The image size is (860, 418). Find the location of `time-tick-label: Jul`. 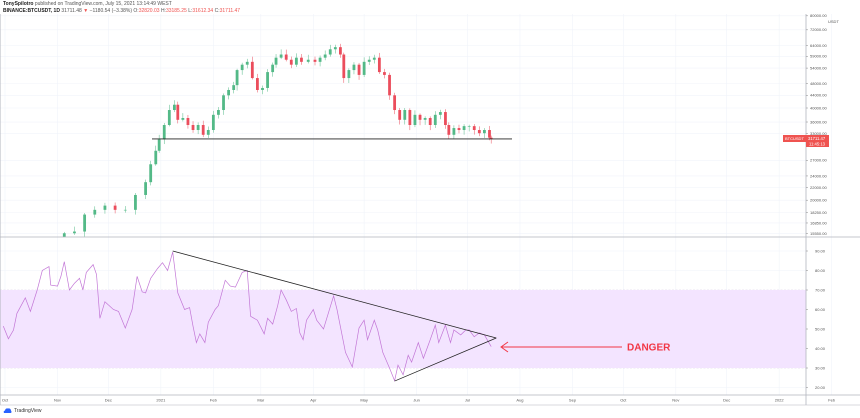

time-tick-label: Jul is located at coordinates (467, 400).